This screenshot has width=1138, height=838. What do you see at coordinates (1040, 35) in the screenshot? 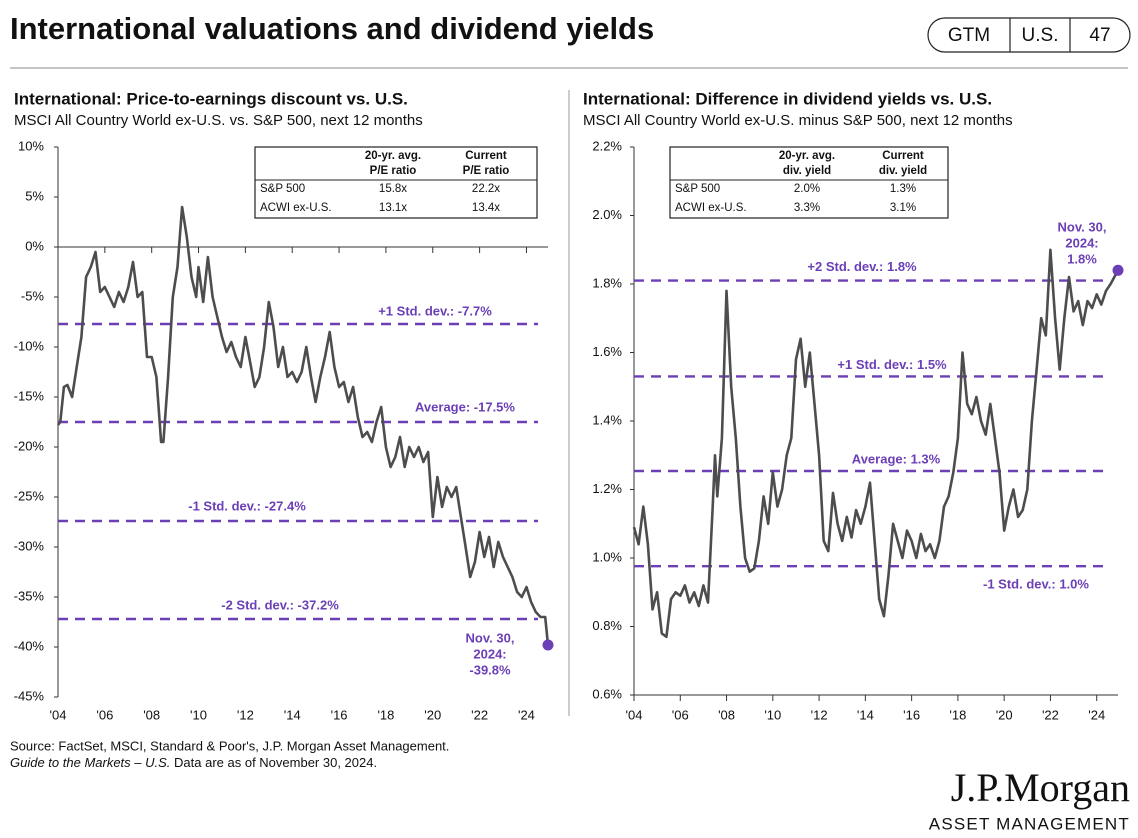
I see `badge-label: U.S.` at bounding box center [1040, 35].